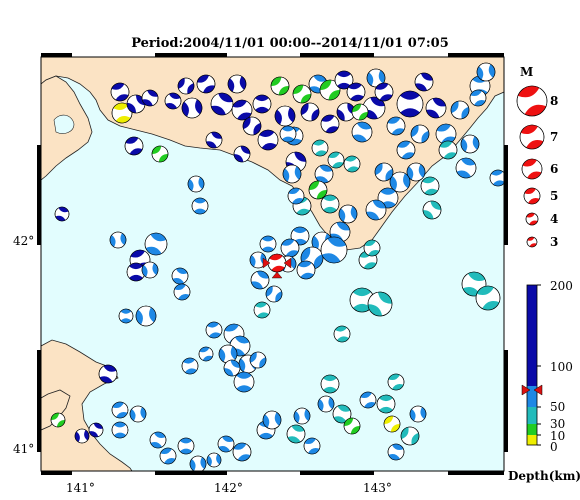 This screenshot has width=580, height=500. I want to click on tsugaru-coast, so click(56, 410).